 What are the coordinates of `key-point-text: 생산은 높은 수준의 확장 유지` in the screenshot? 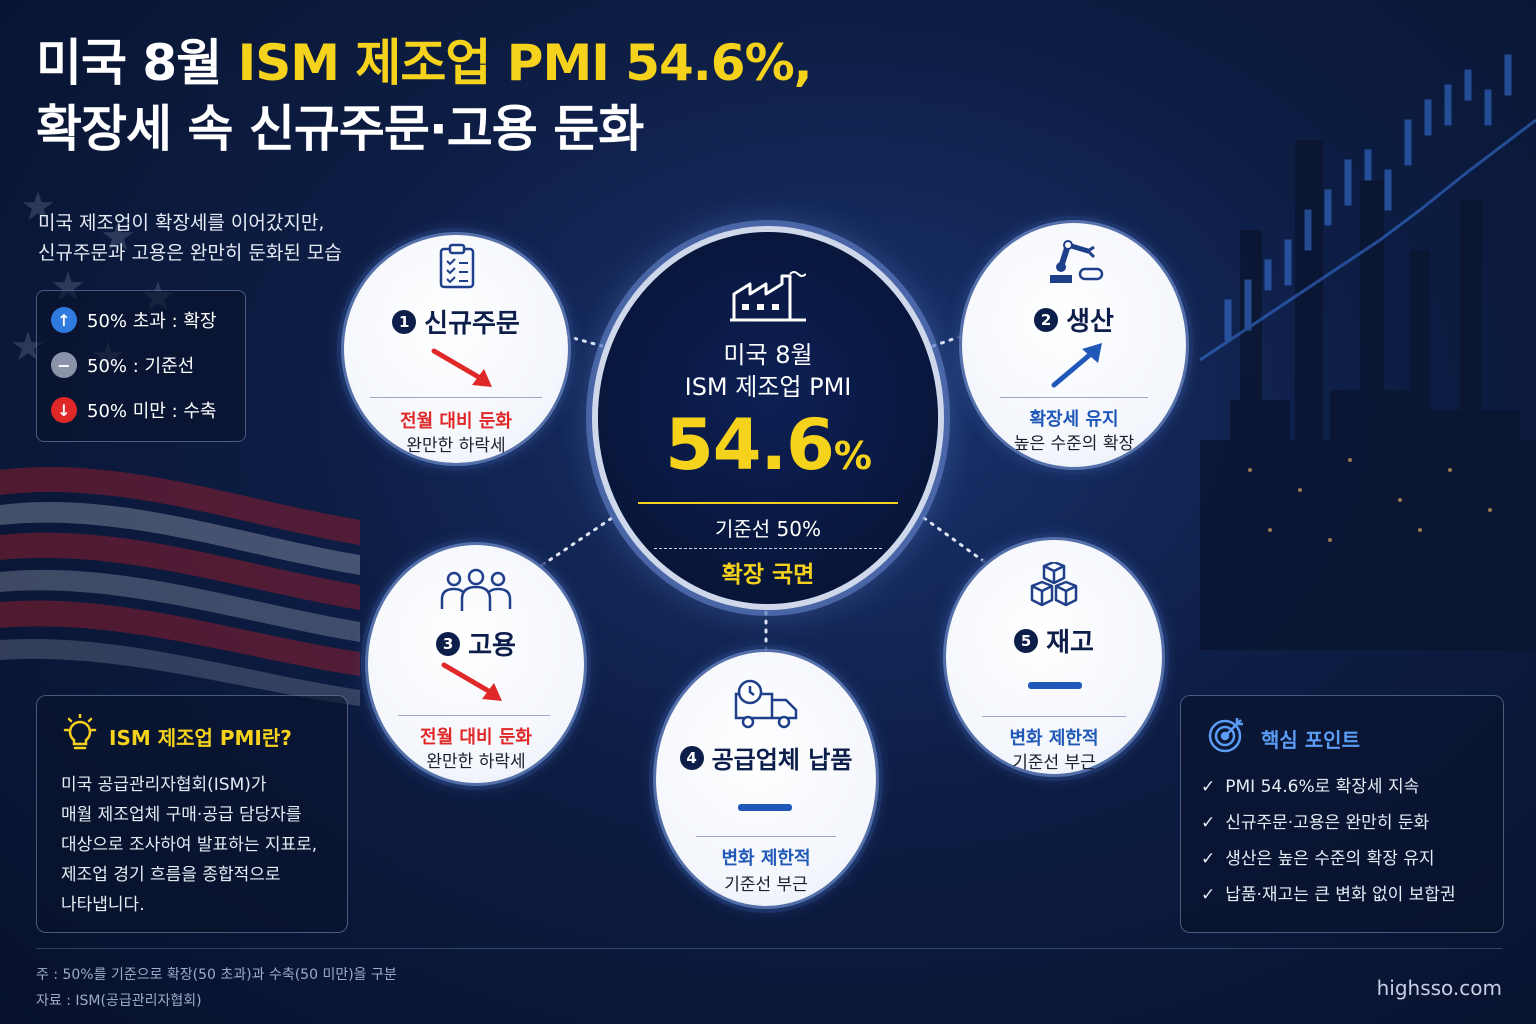 It's located at (1330, 859).